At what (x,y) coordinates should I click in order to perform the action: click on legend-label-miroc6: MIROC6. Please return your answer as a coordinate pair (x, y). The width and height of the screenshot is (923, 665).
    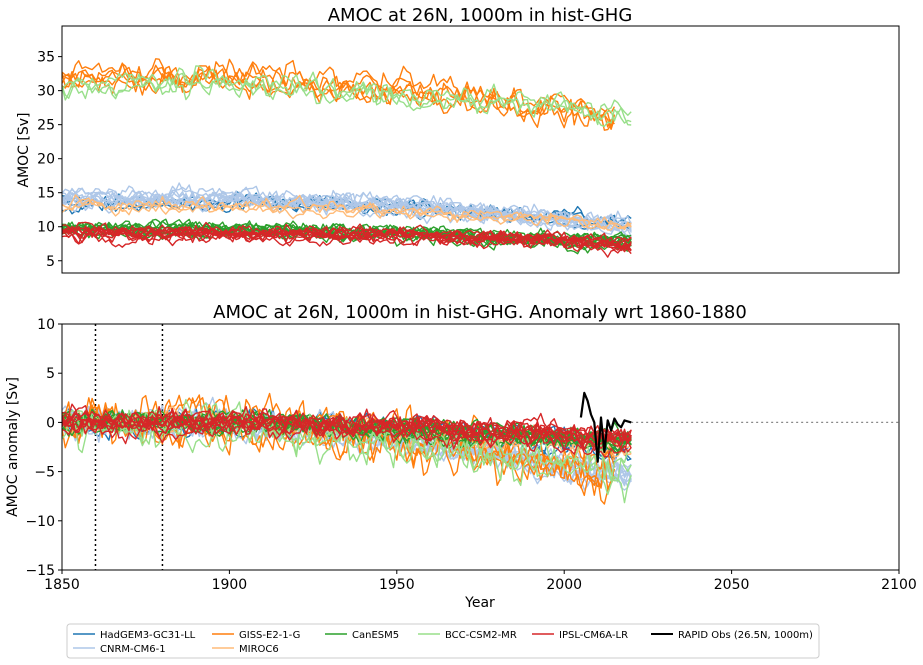
    Looking at the image, I should click on (259, 649).